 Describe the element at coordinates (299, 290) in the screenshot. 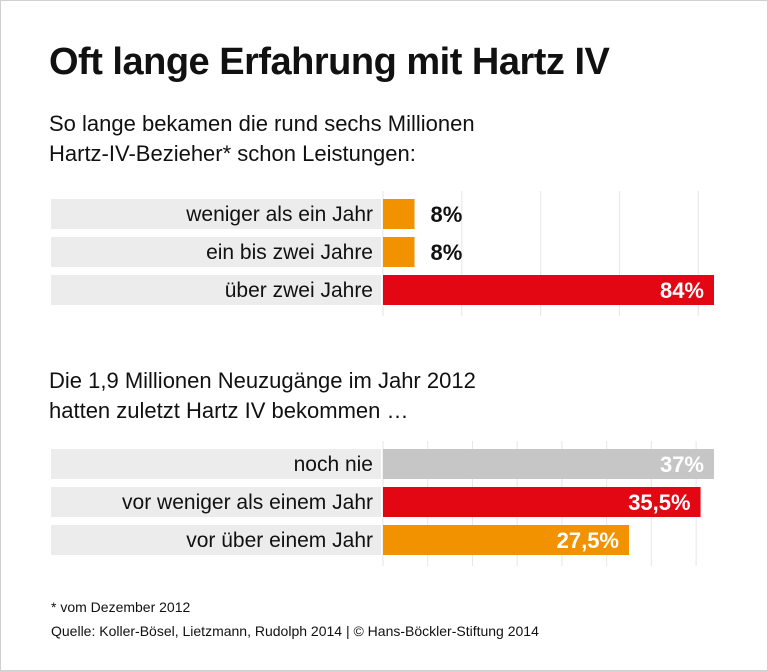

I see `category-label: über zwei Jahre` at that location.